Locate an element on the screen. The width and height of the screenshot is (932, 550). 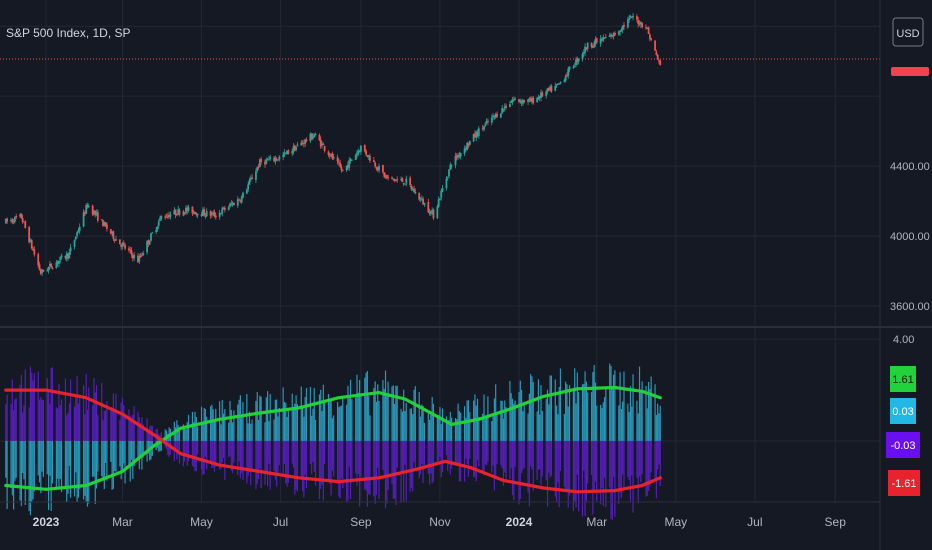
currency-button is located at coordinates (908, 32).